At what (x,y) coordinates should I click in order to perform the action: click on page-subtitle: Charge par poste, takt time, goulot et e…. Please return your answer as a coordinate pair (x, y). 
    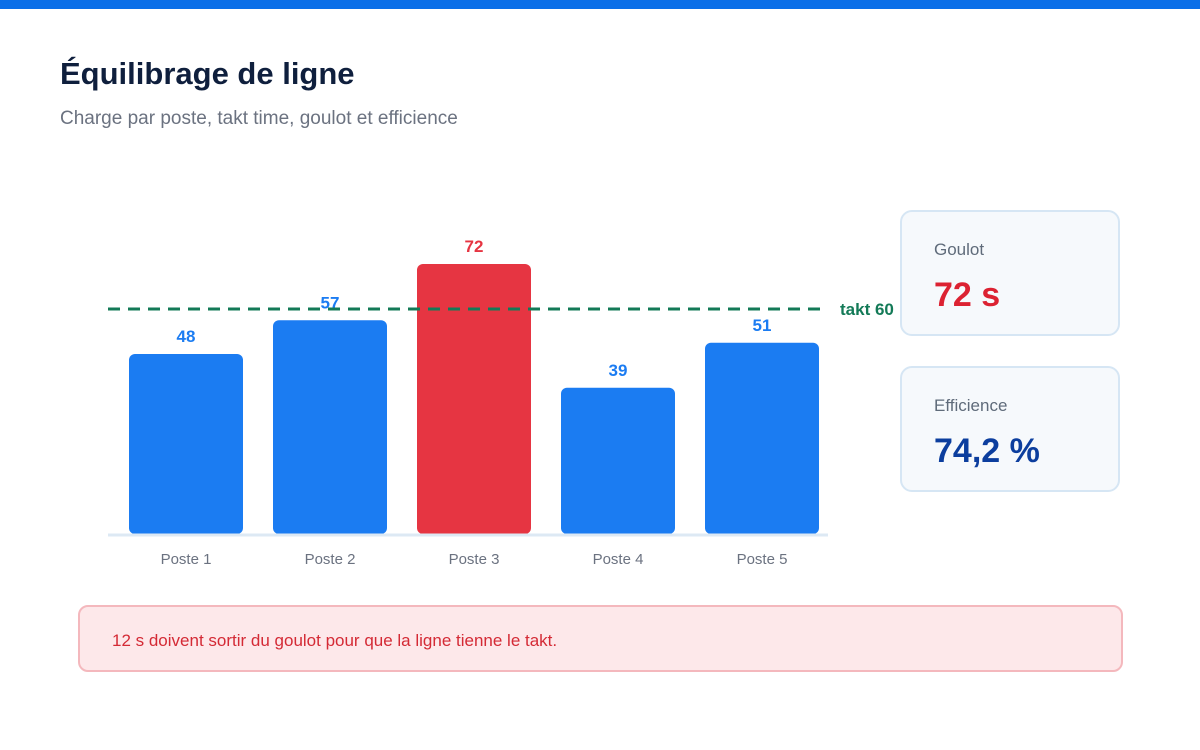
    Looking at the image, I should click on (259, 118).